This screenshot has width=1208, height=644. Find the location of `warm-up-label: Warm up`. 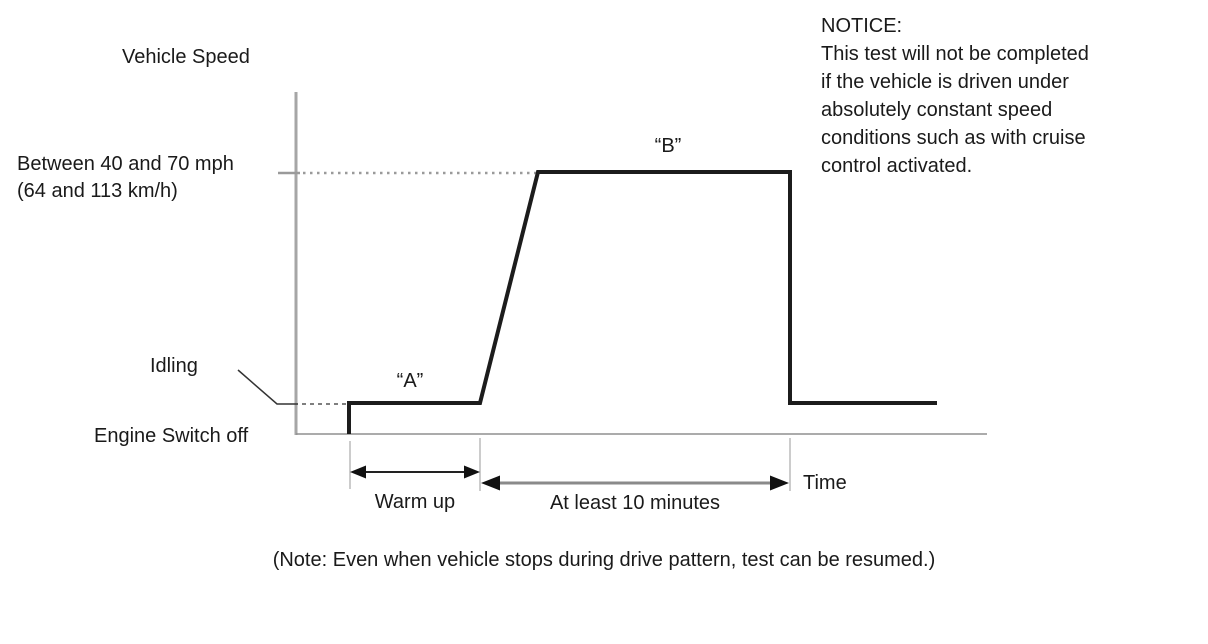

warm-up-label: Warm up is located at coordinates (415, 502).